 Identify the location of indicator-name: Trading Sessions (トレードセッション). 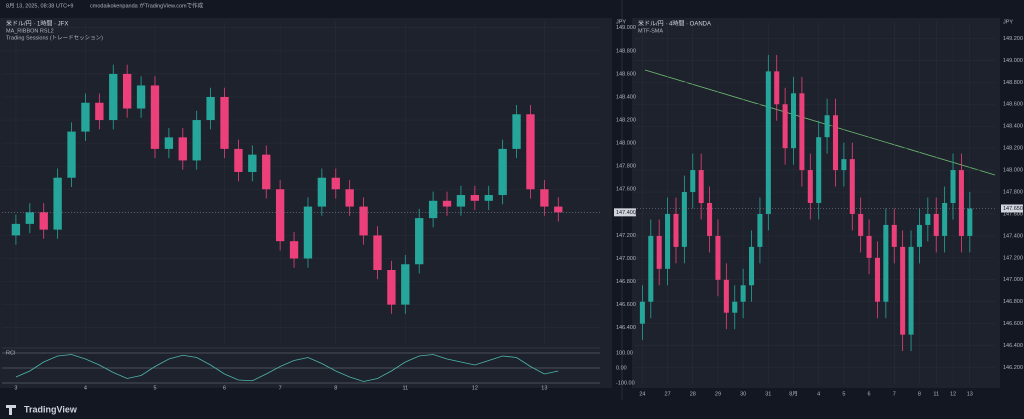
(54, 37).